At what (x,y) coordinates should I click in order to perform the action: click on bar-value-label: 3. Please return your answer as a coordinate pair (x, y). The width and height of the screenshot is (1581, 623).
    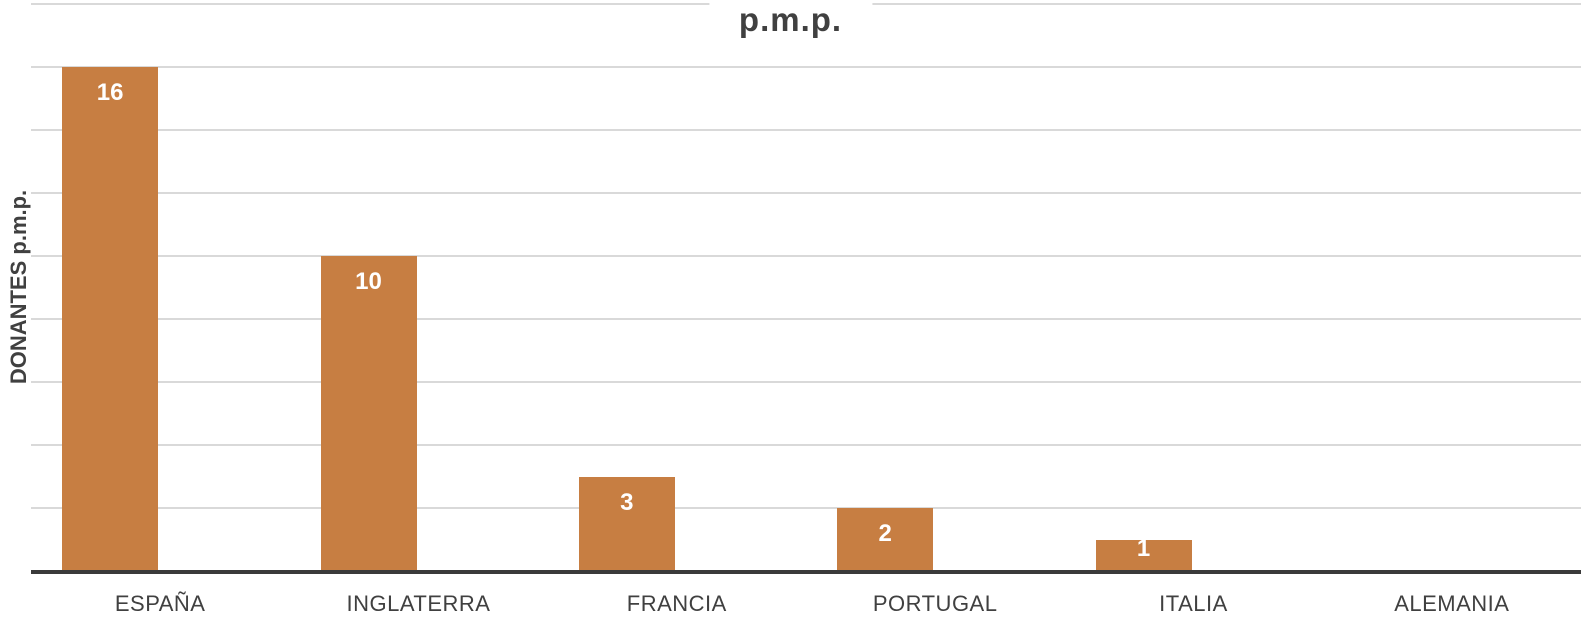
    Looking at the image, I should click on (627, 502).